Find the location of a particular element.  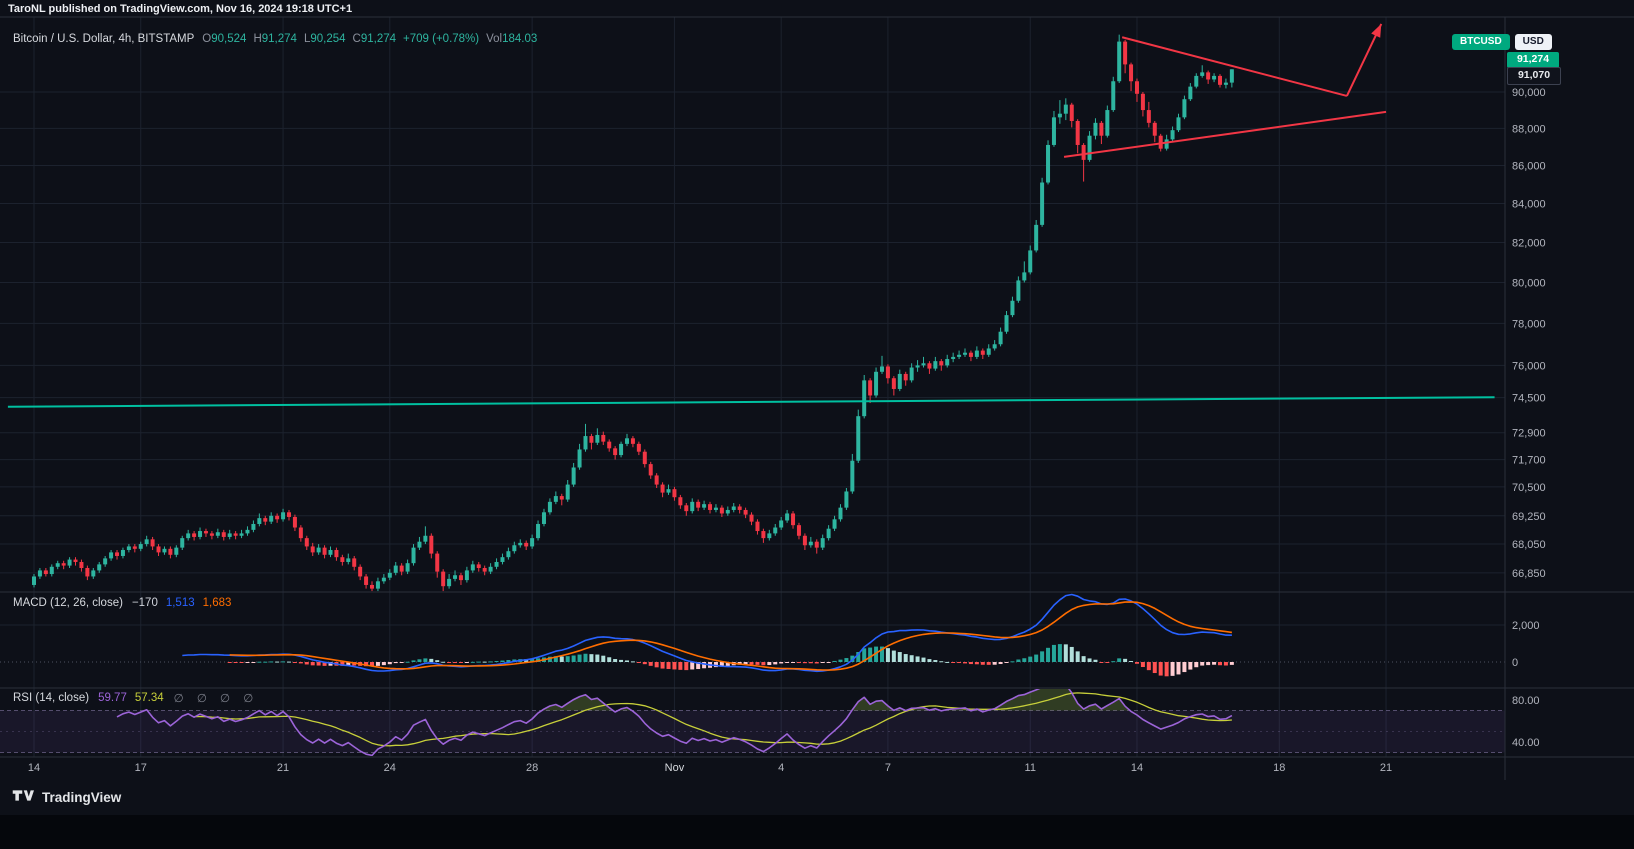

time-tick-label: 18 is located at coordinates (1279, 768).